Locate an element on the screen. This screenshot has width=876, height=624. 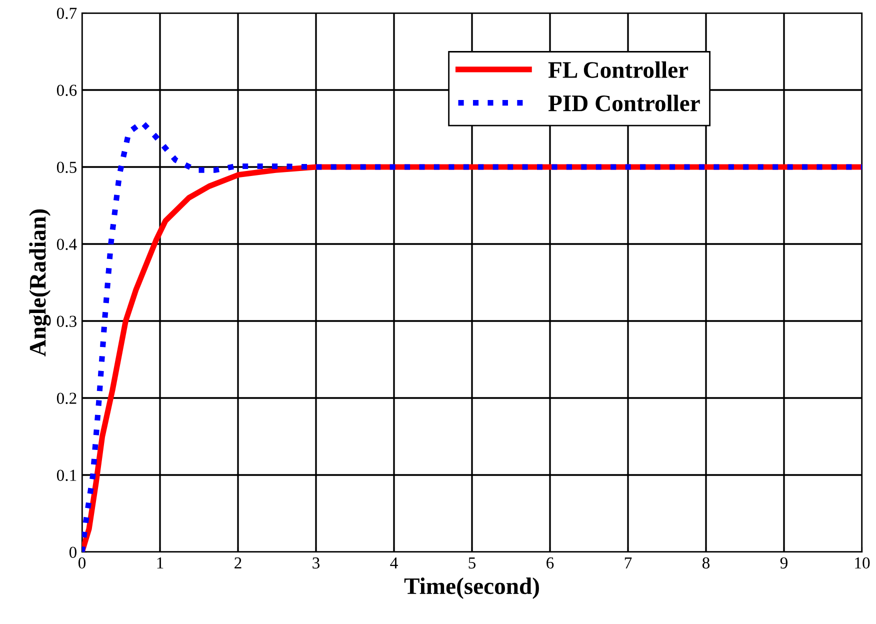
x-tick-label: 1 is located at coordinates (160, 562).